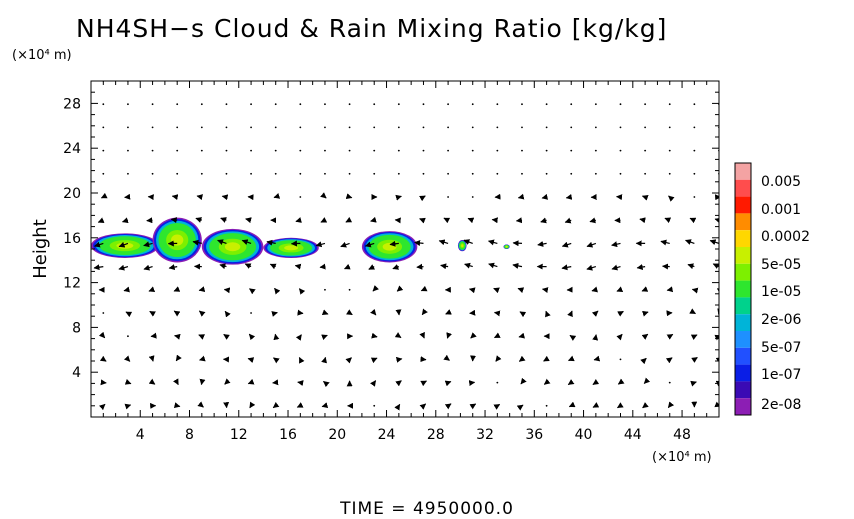 The width and height of the screenshot is (854, 519). Describe the element at coordinates (288, 435) in the screenshot. I see `x-tick-label: 16` at that location.